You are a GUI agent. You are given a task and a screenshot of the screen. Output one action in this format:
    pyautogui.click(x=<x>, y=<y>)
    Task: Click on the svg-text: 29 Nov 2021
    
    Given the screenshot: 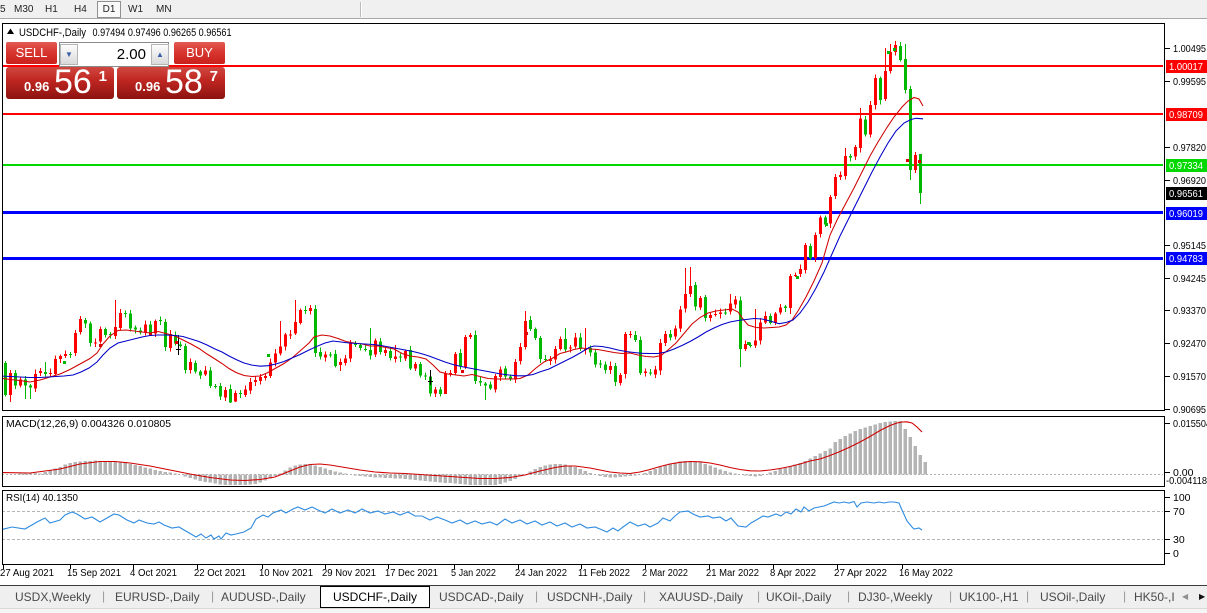 What is the action you would take?
    pyautogui.click(x=349, y=573)
    